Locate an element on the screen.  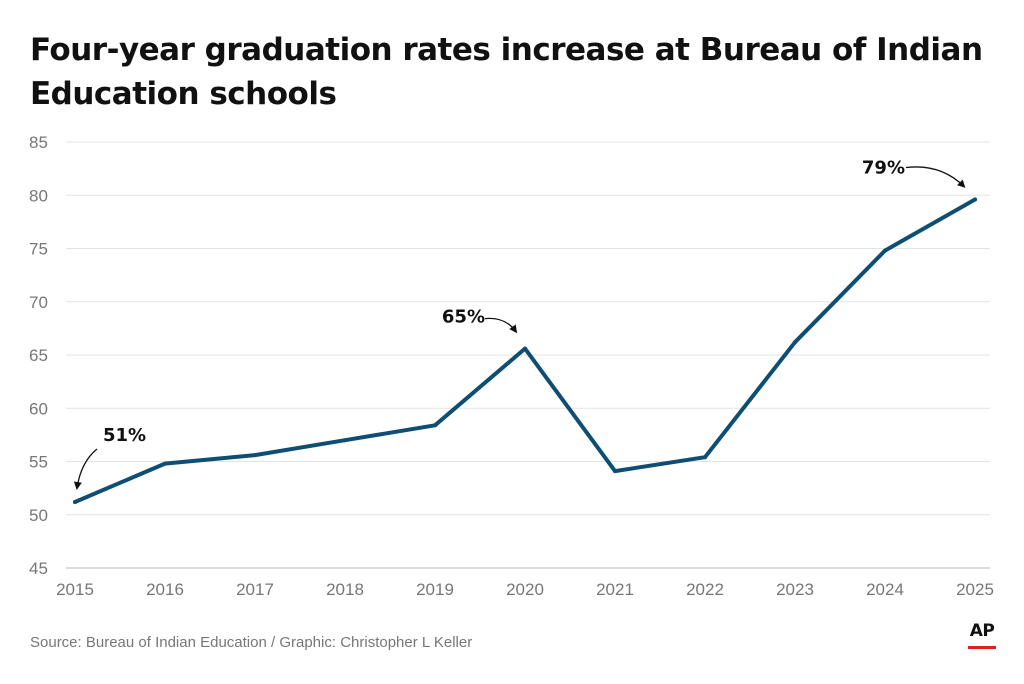
y-tick-label: 55 is located at coordinates (38, 462).